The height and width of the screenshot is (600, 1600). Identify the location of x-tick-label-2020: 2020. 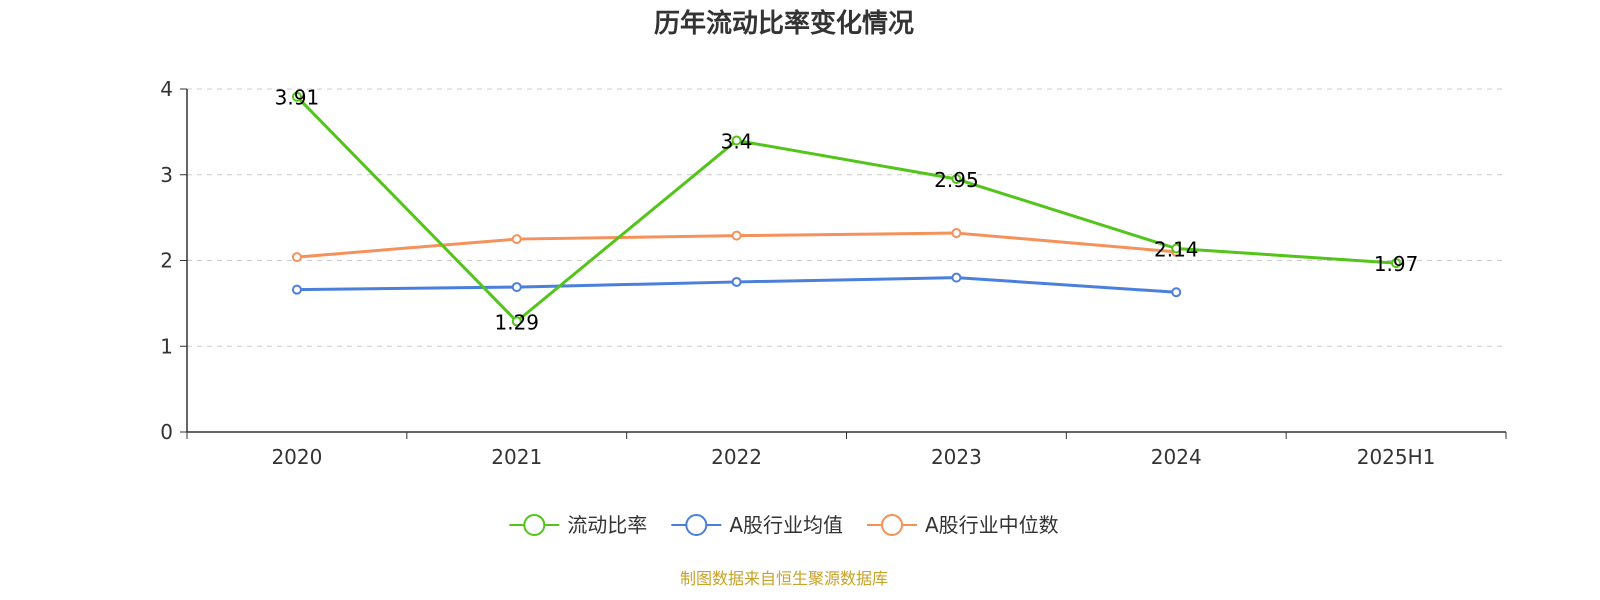
(296, 457).